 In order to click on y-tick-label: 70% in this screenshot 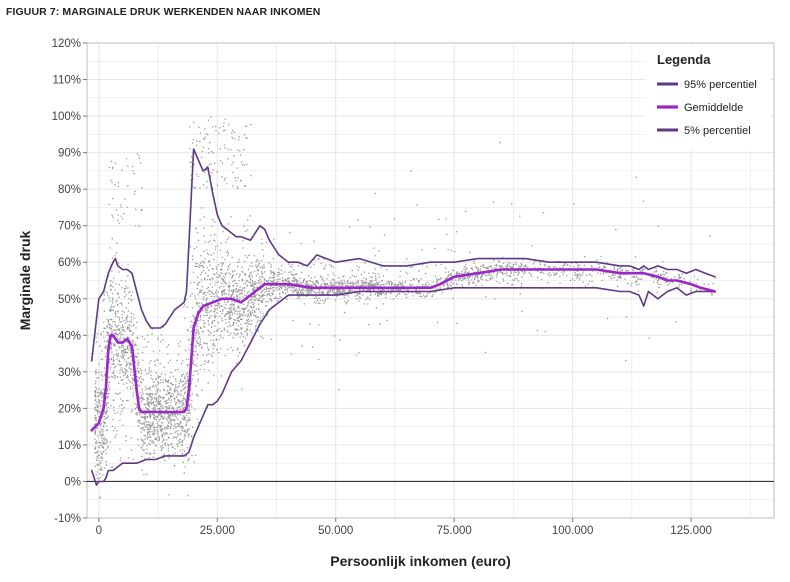, I will do `click(69, 227)`.